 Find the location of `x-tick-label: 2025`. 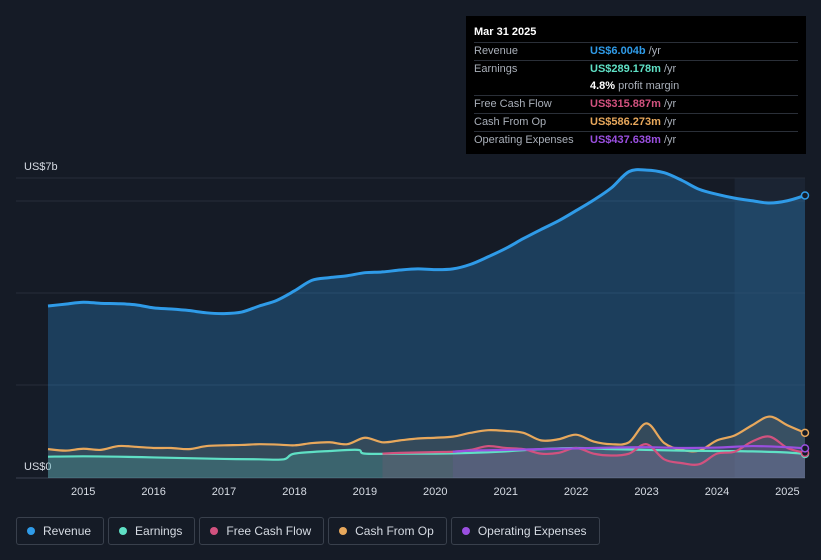

x-tick-label: 2025 is located at coordinates (787, 492).